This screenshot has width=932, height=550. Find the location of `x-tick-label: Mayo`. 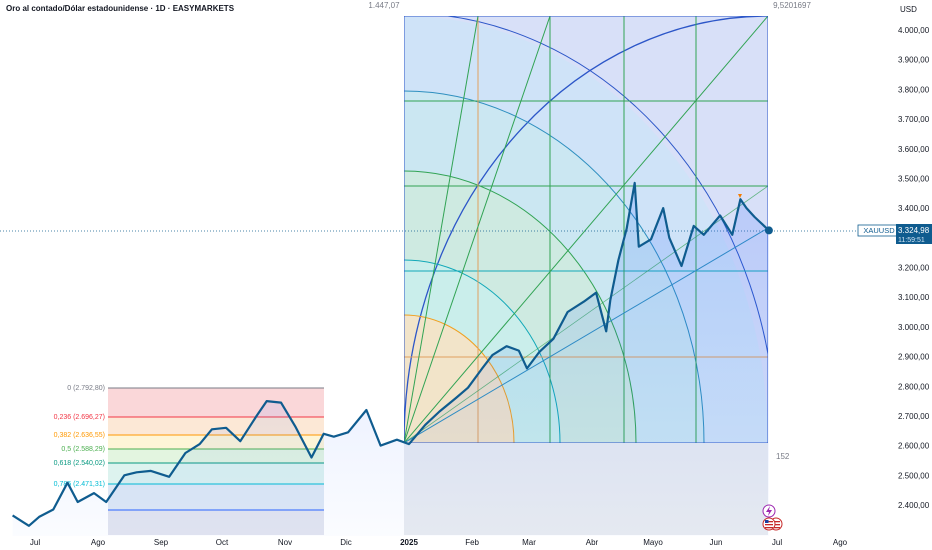

x-tick-label: Mayo is located at coordinates (653, 542).